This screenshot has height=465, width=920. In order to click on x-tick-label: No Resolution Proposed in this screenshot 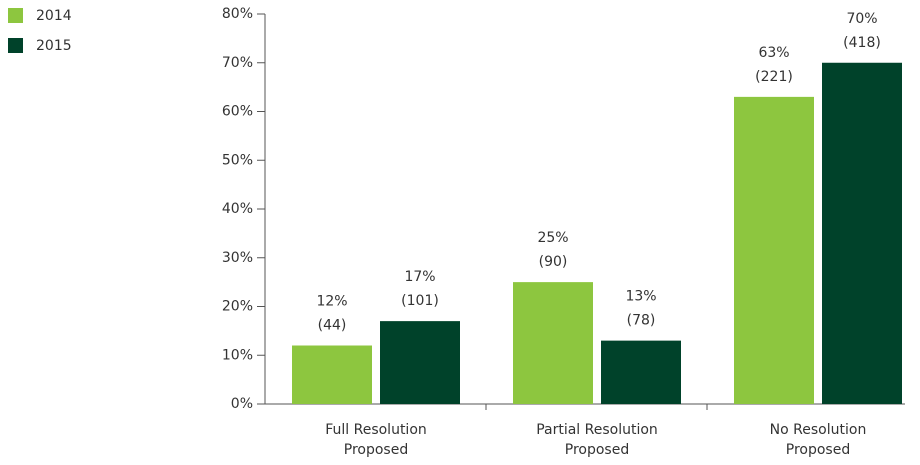, I will do `click(818, 440)`.